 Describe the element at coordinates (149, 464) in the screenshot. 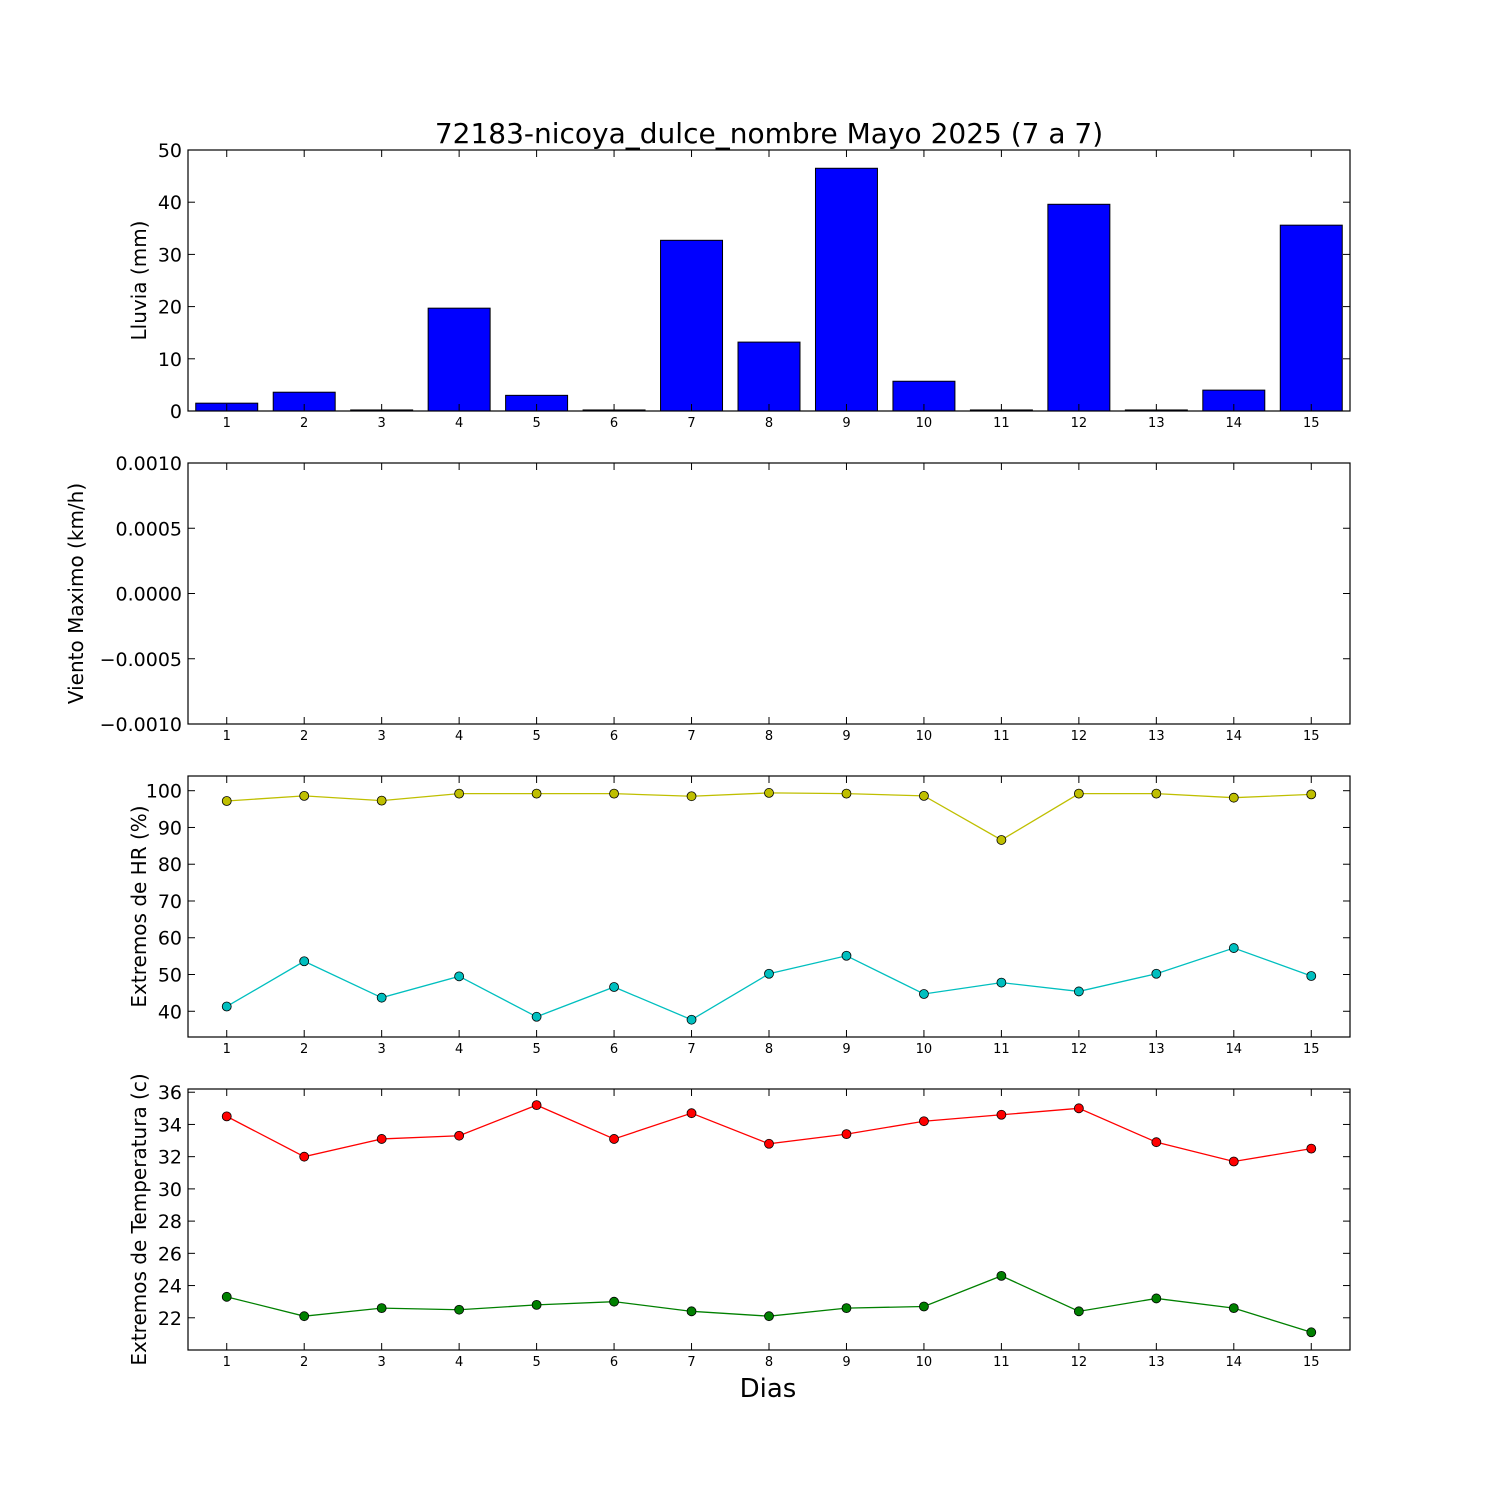

I see `y-tick-label: 0.0010` at that location.